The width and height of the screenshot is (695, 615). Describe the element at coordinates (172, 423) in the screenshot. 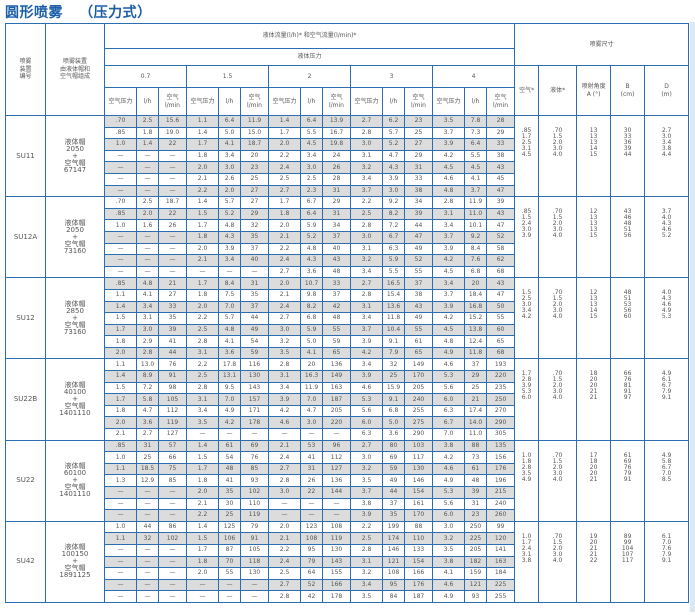

I see `cell-value: 119` at that location.